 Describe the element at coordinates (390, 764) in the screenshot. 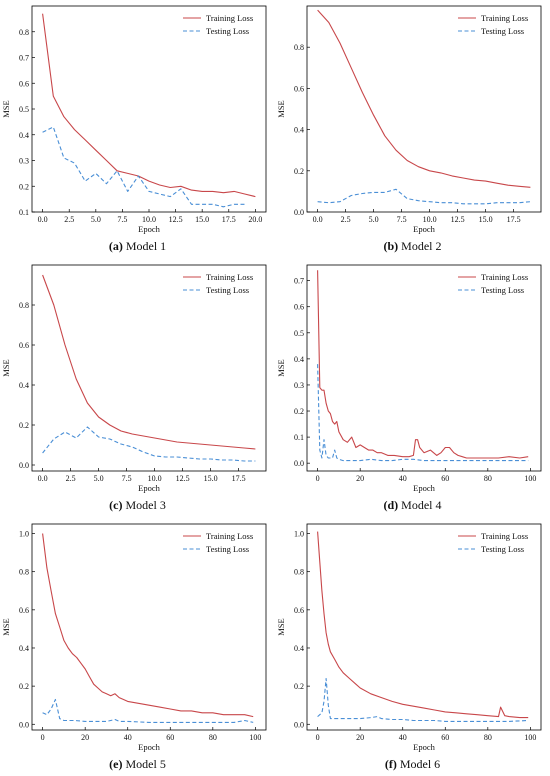

I see `caption-f-letter: (f)` at that location.